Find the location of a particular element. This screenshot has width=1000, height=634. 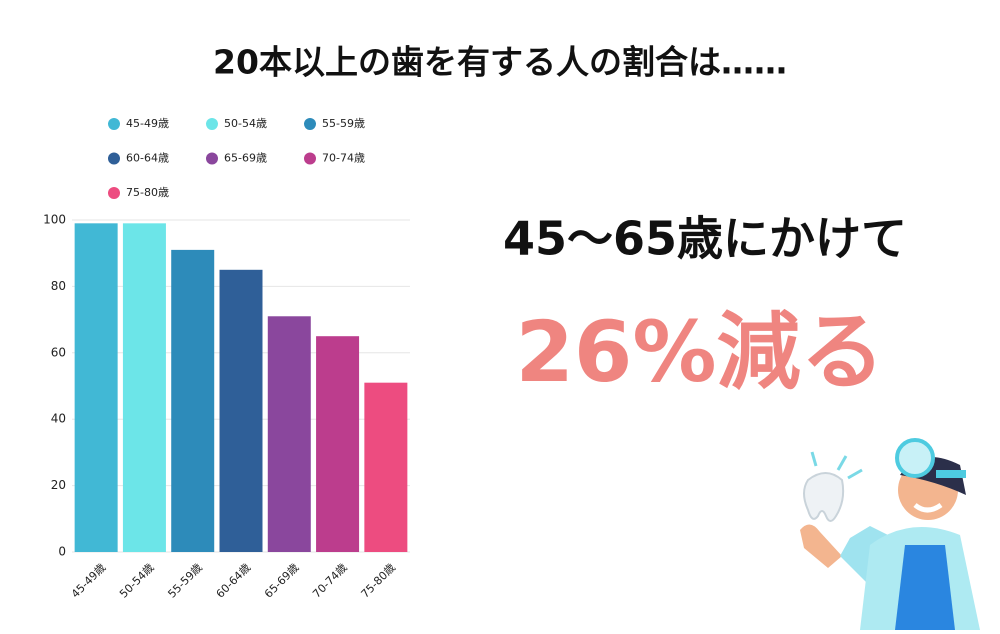

x-tick-label: 70-74歳 is located at coordinates (330, 581).